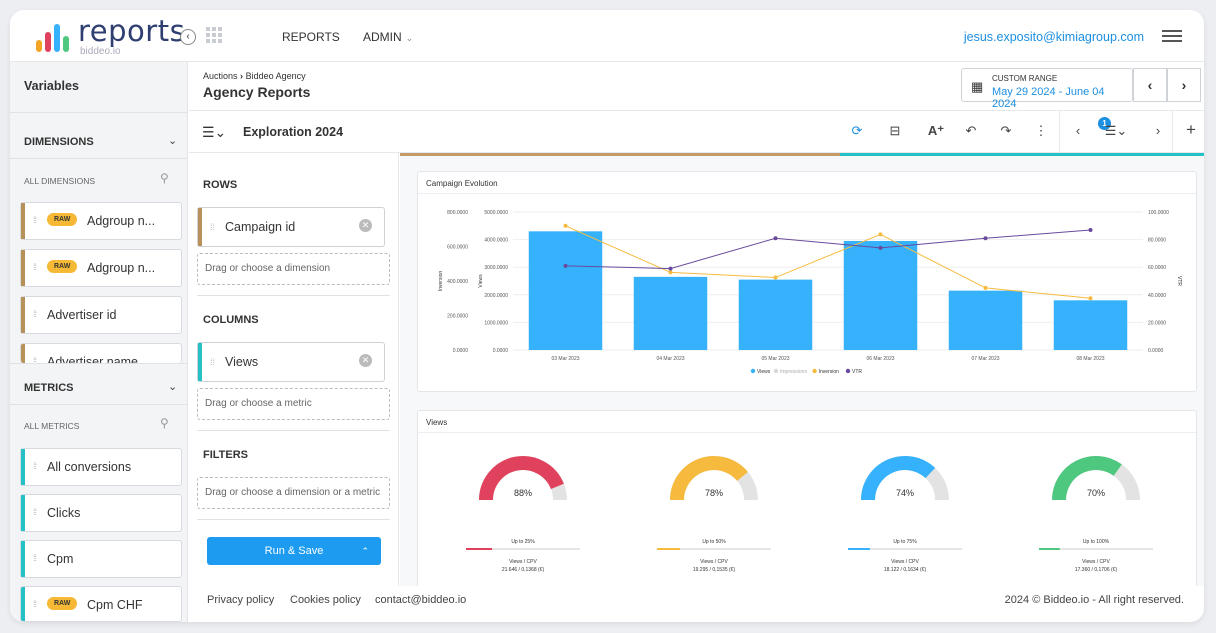  What do you see at coordinates (101, 513) in the screenshot?
I see `metric-item: ⁞⁞ Clicks` at bounding box center [101, 513].